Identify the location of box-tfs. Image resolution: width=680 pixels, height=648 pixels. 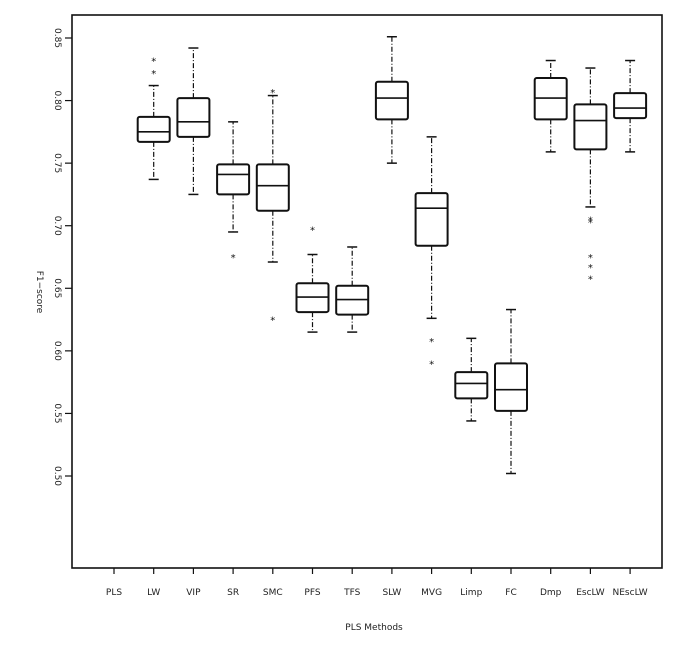
(352, 289).